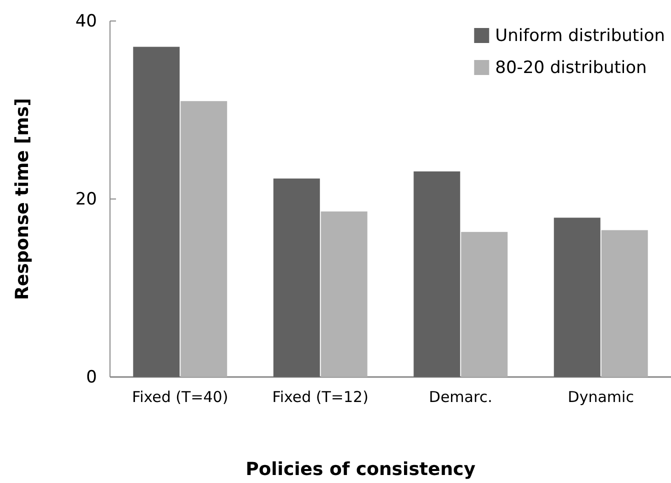  What do you see at coordinates (91, 377) in the screenshot?
I see `y-tick-label: 0` at bounding box center [91, 377].